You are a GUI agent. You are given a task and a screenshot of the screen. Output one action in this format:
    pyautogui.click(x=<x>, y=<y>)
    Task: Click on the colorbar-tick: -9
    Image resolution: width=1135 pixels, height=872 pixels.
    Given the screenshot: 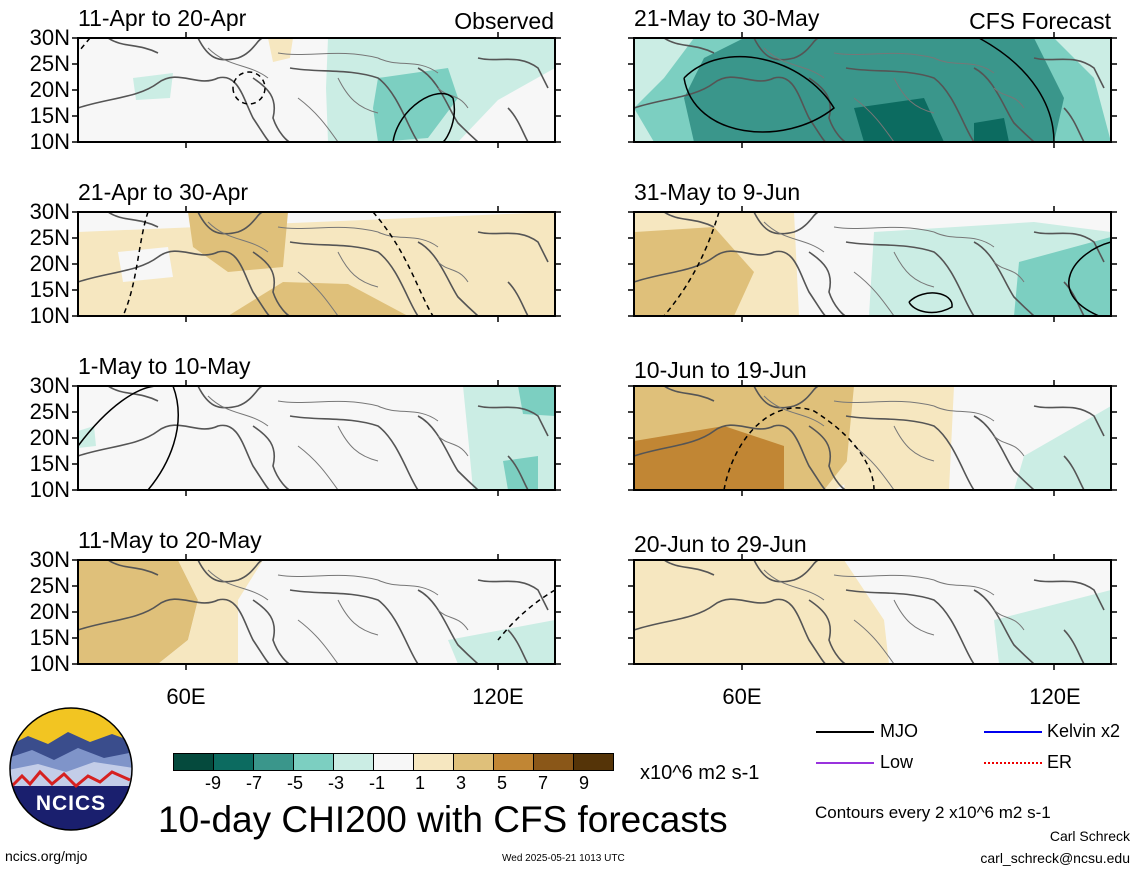 What is the action you would take?
    pyautogui.click(x=213, y=783)
    